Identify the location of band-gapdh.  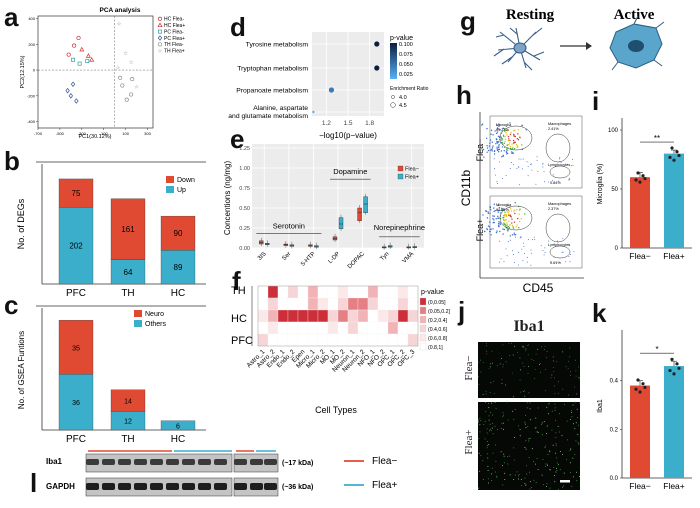
(188, 486).